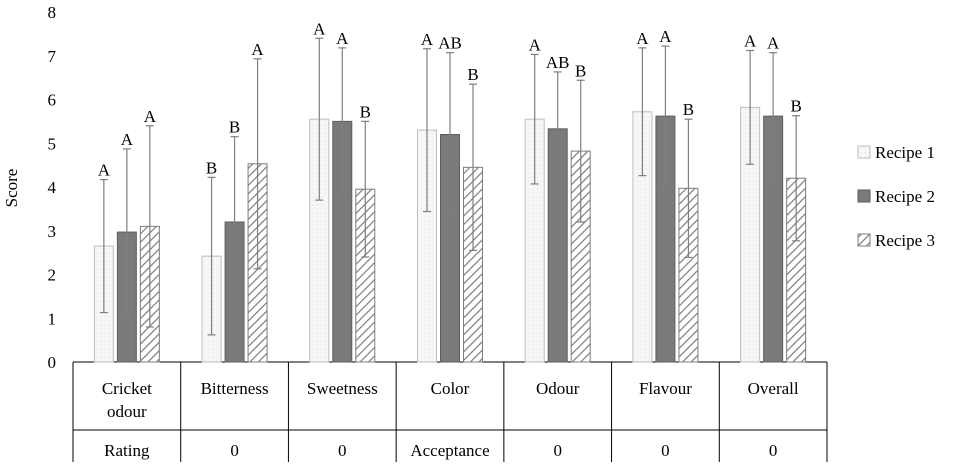 The height and width of the screenshot is (468, 953). Describe the element at coordinates (342, 388) in the screenshot. I see `category-label: Sweetness` at that location.